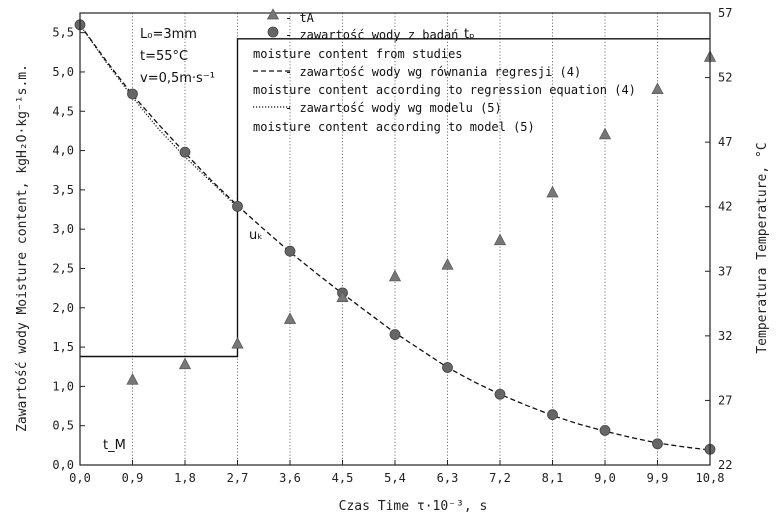 This screenshot has height=519, width=779. I want to click on x-axis-ticks: 0,0 0,9 1,8 2,7 3,6 4,5 5,4 6,3 7,2 8,1 9,0 9,9 10,8, so click(396, 472).